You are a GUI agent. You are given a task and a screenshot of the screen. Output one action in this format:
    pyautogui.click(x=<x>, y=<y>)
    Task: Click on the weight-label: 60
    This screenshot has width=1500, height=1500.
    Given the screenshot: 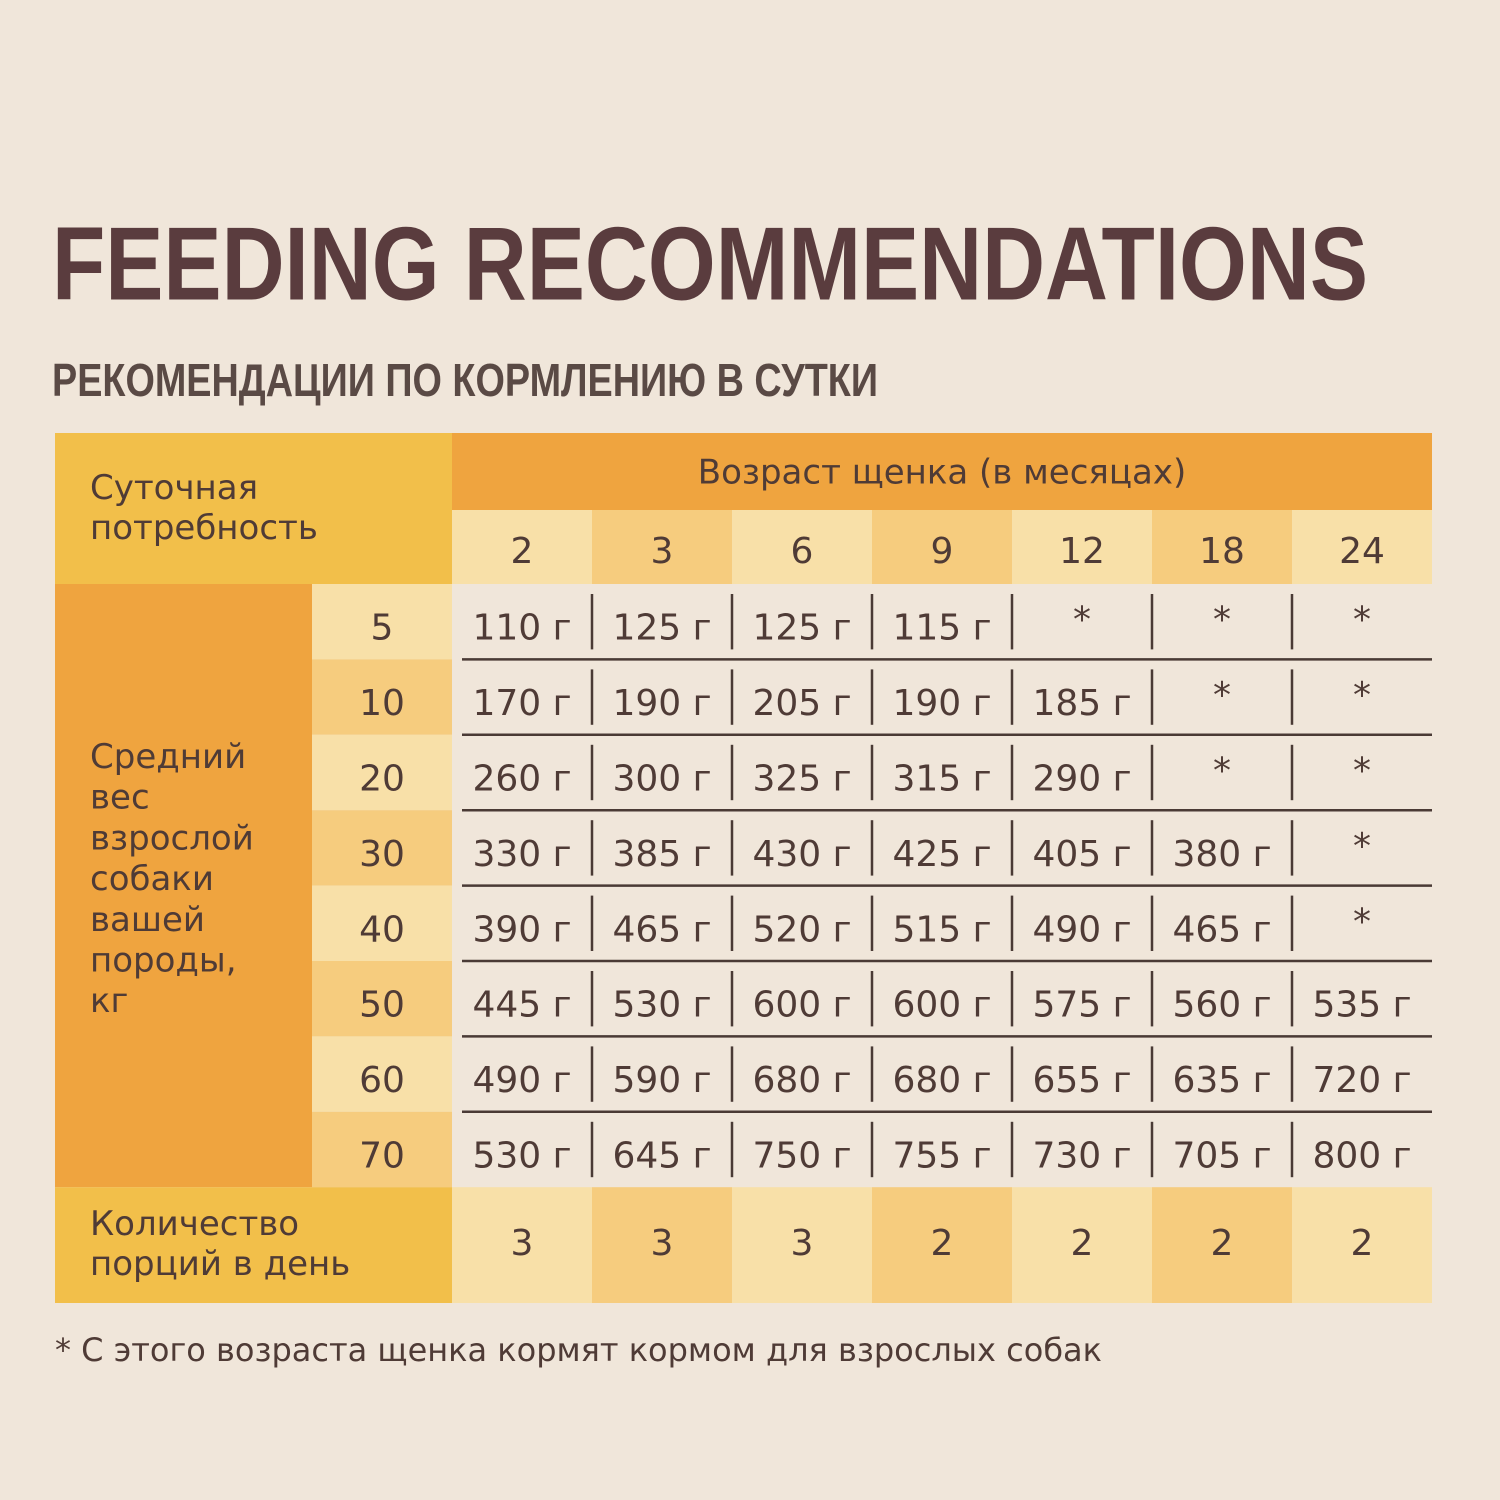 What is the action you would take?
    pyautogui.click(x=382, y=1080)
    